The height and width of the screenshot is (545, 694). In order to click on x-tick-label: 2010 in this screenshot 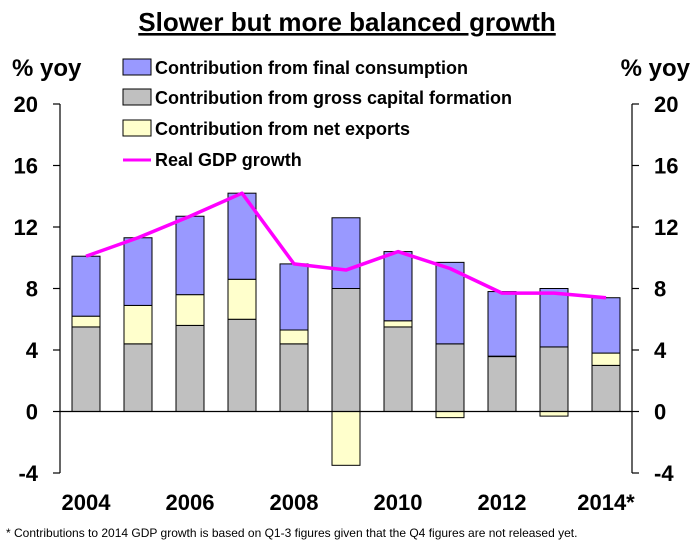, I will do `click(398, 502)`.